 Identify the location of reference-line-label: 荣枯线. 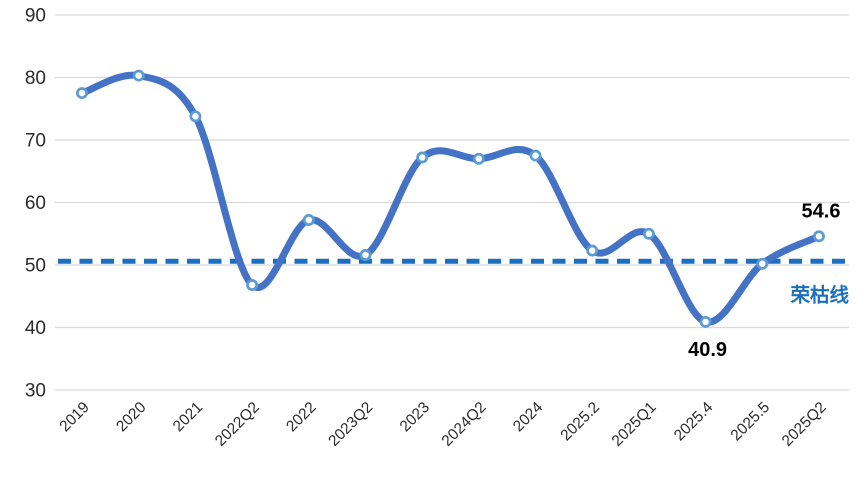
(819, 294).